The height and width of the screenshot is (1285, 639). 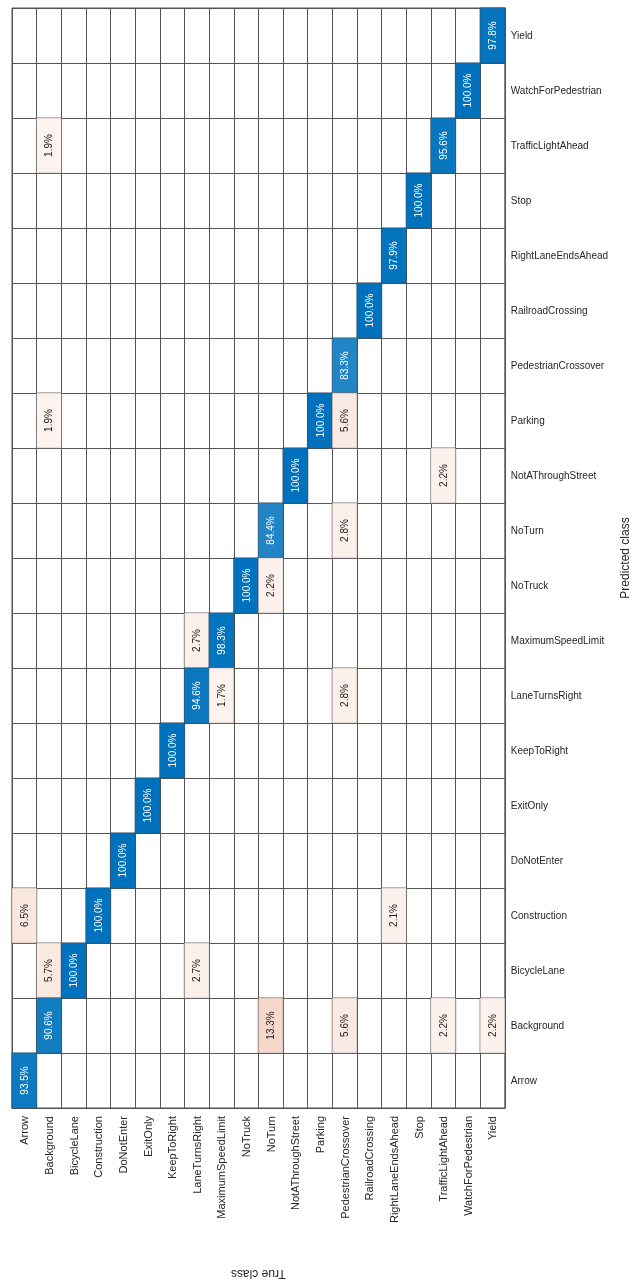 What do you see at coordinates (537, 1025) in the screenshot?
I see `y-tick-label: Background` at bounding box center [537, 1025].